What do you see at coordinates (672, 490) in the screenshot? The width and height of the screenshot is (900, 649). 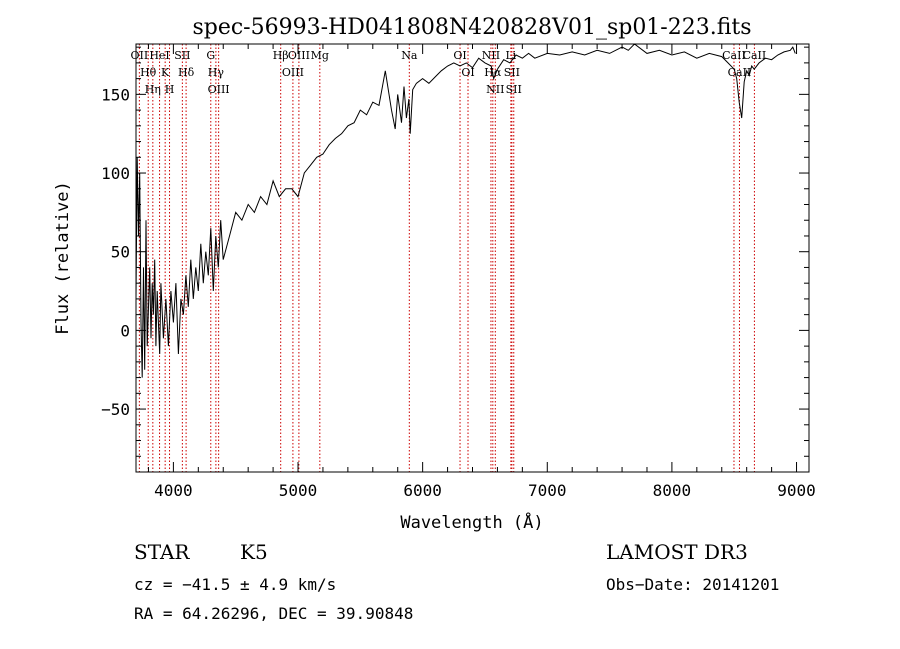 I see `x-tick-label: 8000` at bounding box center [672, 490].